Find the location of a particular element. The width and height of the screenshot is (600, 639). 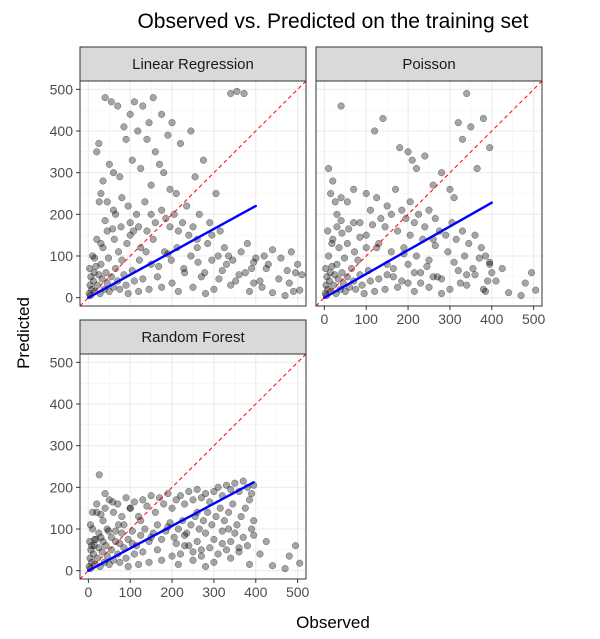

fit-line is located at coordinates (171, 526).